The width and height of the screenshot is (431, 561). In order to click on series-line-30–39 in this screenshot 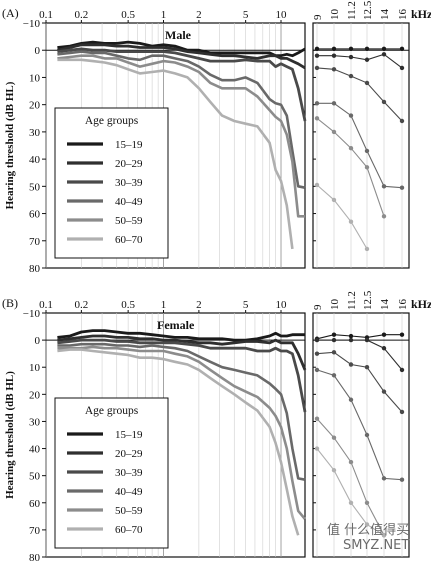, I will do `click(182, 84)`.